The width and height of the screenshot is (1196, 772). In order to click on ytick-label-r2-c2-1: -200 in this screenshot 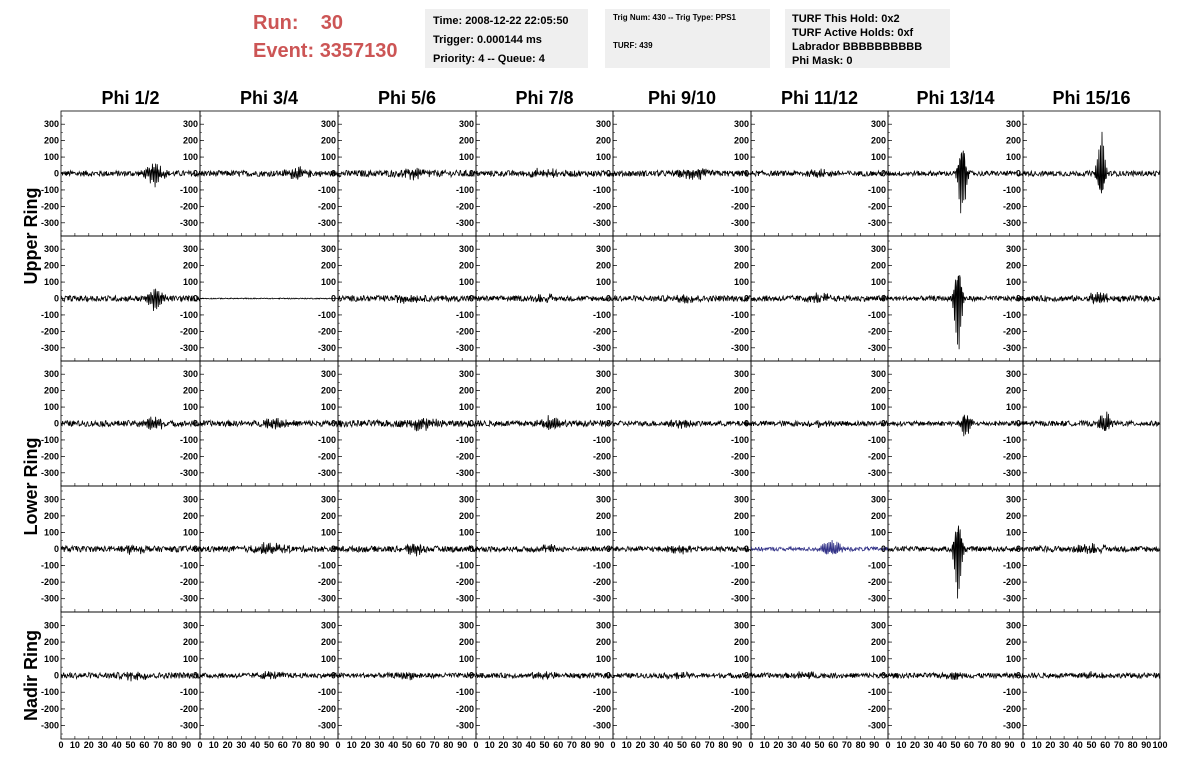, I will do `click(327, 456)`.